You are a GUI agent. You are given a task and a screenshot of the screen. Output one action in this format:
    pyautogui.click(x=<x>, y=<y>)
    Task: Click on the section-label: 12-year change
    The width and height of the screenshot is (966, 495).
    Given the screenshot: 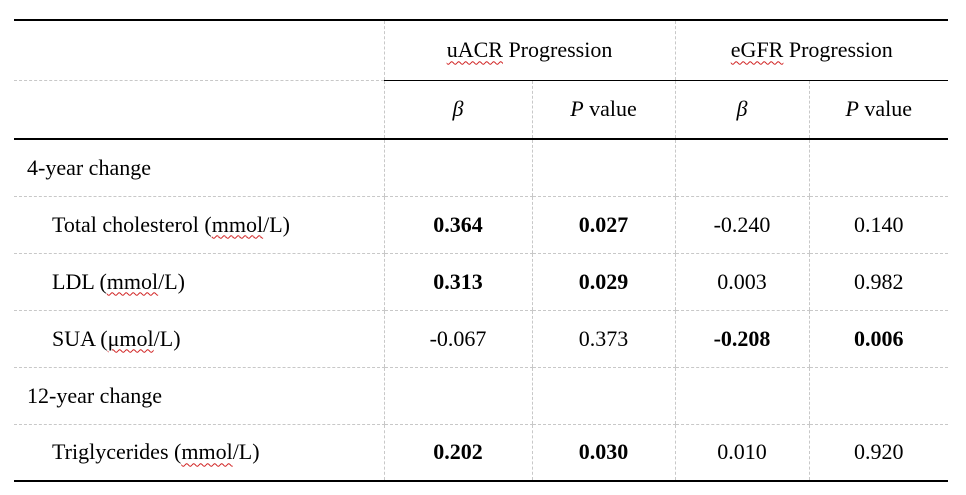 What is the action you would take?
    pyautogui.click(x=199, y=396)
    